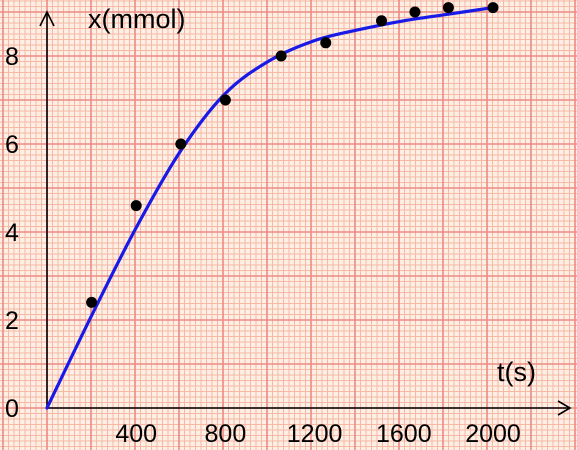 The width and height of the screenshot is (577, 450). I want to click on x-axis-arrow, so click(564, 408).